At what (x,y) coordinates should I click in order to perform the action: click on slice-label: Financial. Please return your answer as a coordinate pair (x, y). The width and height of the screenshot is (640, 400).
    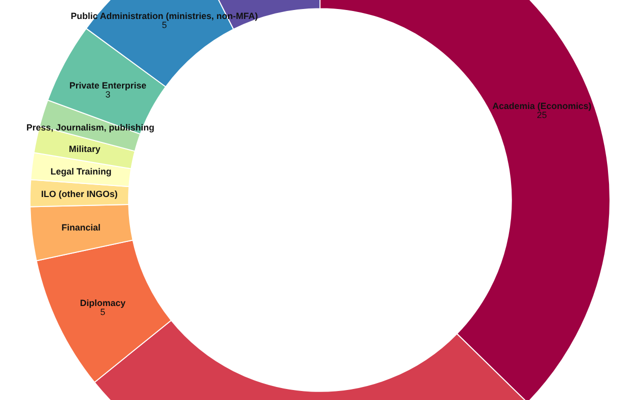
    Looking at the image, I should click on (80, 227).